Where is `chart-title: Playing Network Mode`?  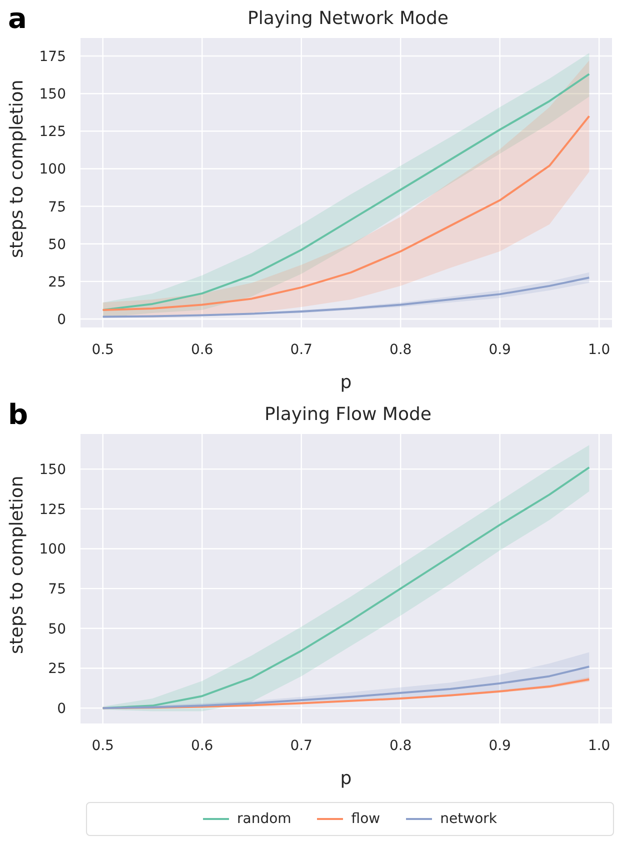
chart-title: Playing Network Mode is located at coordinates (347, 18).